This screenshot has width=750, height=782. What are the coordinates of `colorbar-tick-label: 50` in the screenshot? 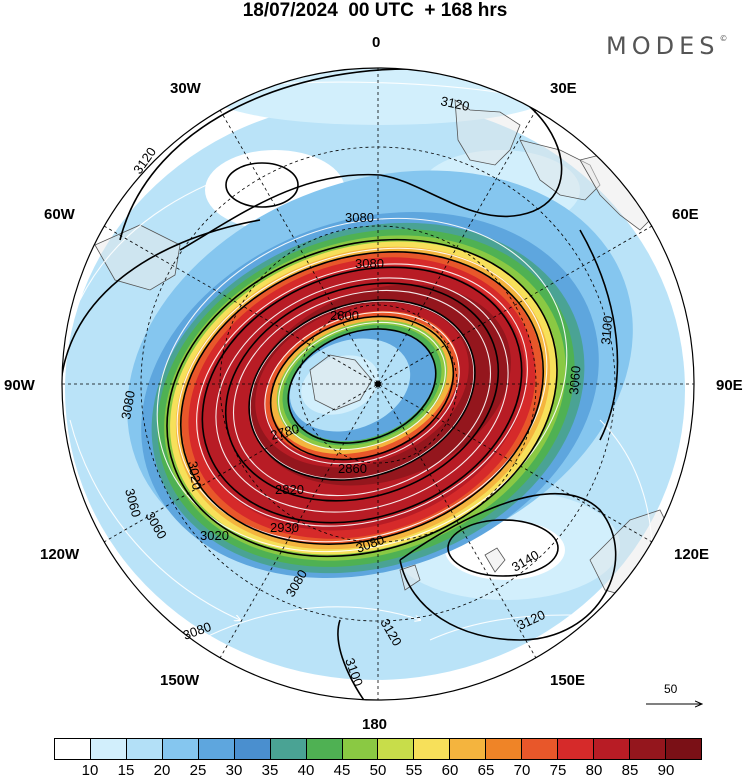 It's located at (378, 770).